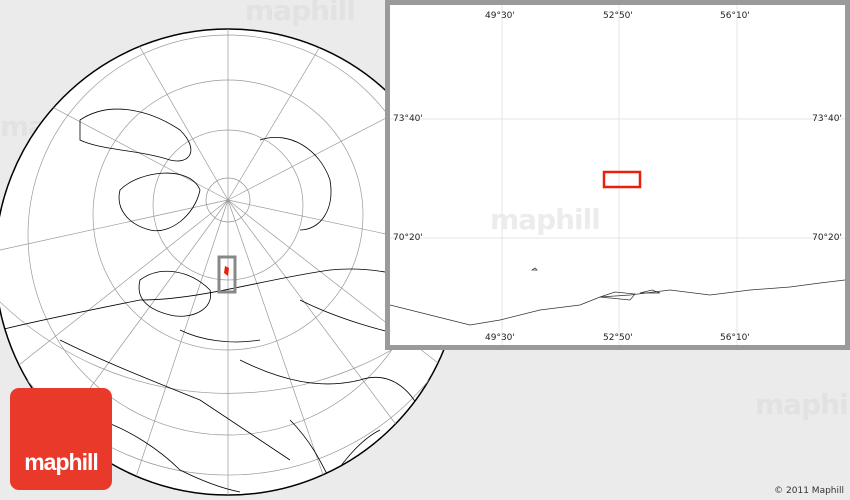  I want to click on logo-text: maphill, so click(61, 462).